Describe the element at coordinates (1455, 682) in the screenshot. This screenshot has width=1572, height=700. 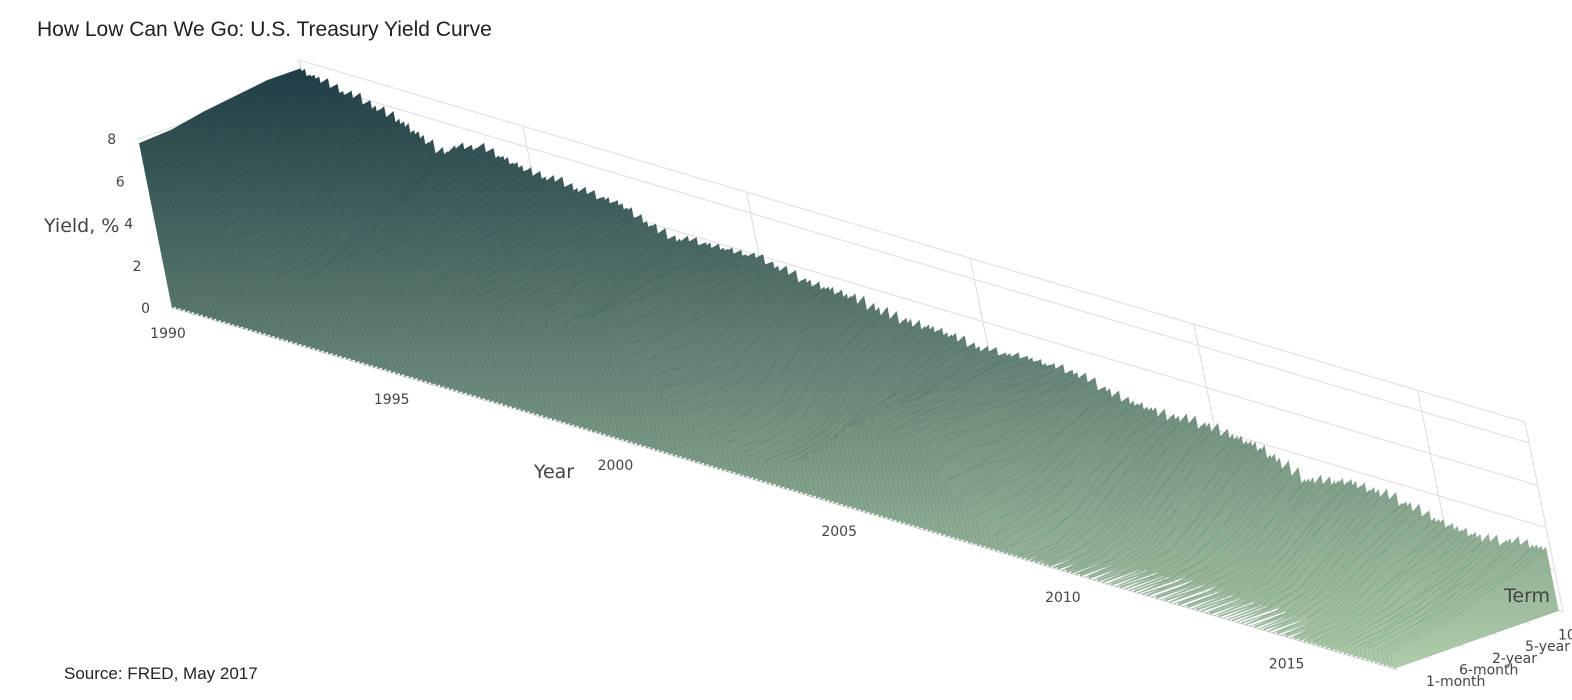
I see `y-tick-label: 1-month` at that location.